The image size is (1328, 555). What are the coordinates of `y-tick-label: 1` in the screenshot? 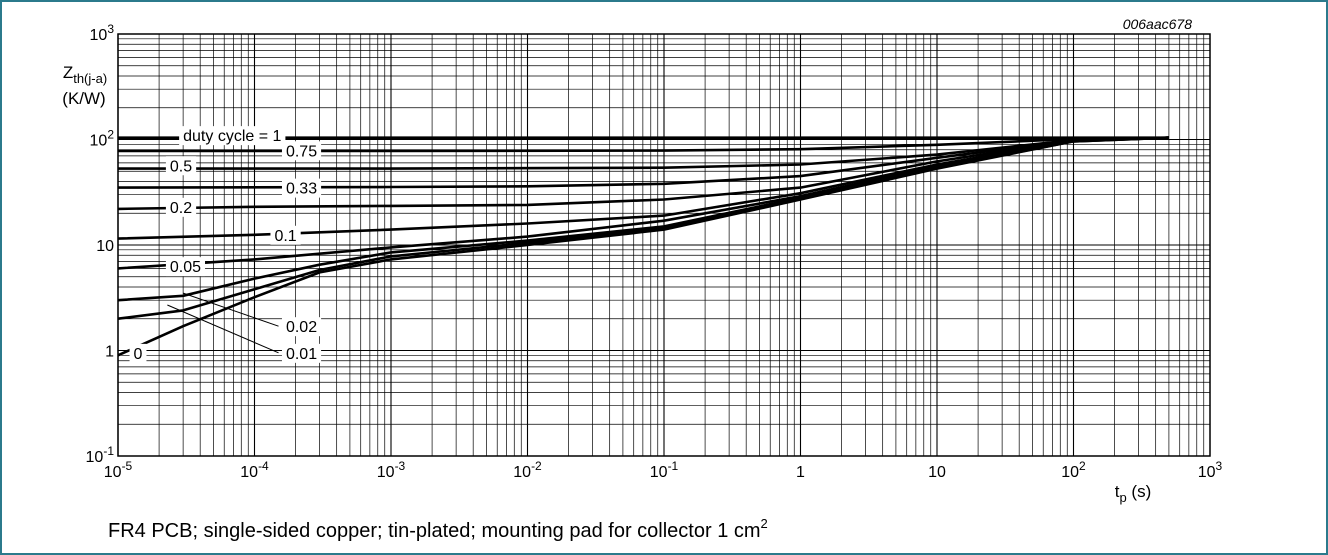 It's located at (109, 352).